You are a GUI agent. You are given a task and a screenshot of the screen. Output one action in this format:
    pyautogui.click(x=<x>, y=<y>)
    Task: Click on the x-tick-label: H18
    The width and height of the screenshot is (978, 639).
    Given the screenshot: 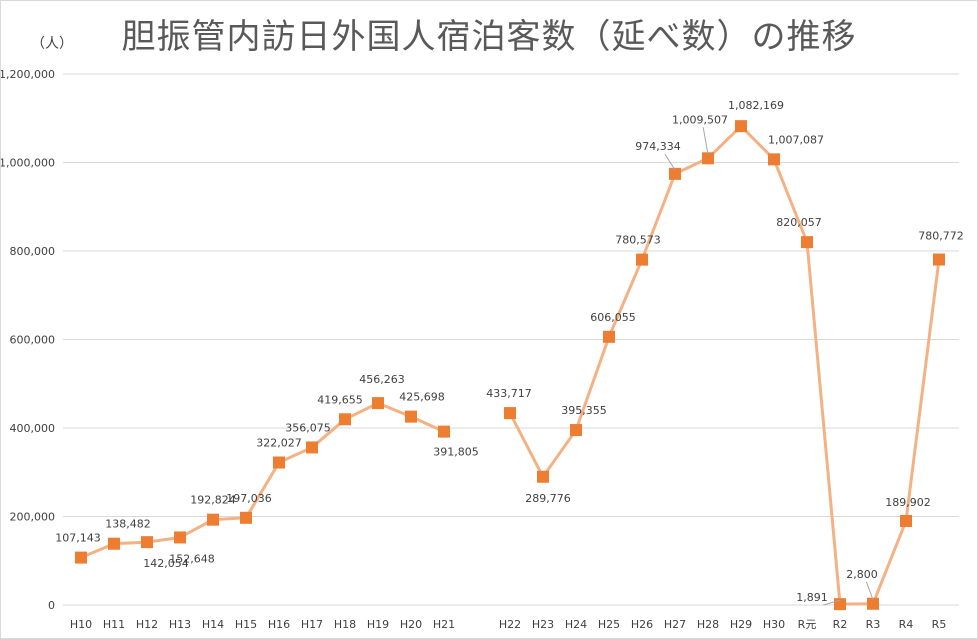 What is the action you would take?
    pyautogui.click(x=345, y=624)
    